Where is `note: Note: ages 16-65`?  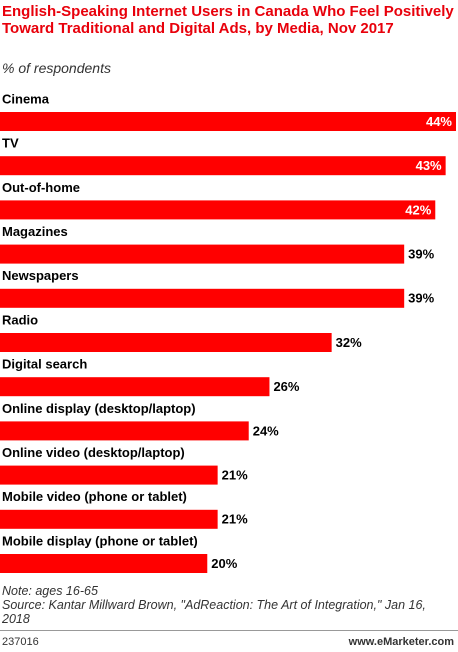
note: Note: ages 16-65 is located at coordinates (50, 591).